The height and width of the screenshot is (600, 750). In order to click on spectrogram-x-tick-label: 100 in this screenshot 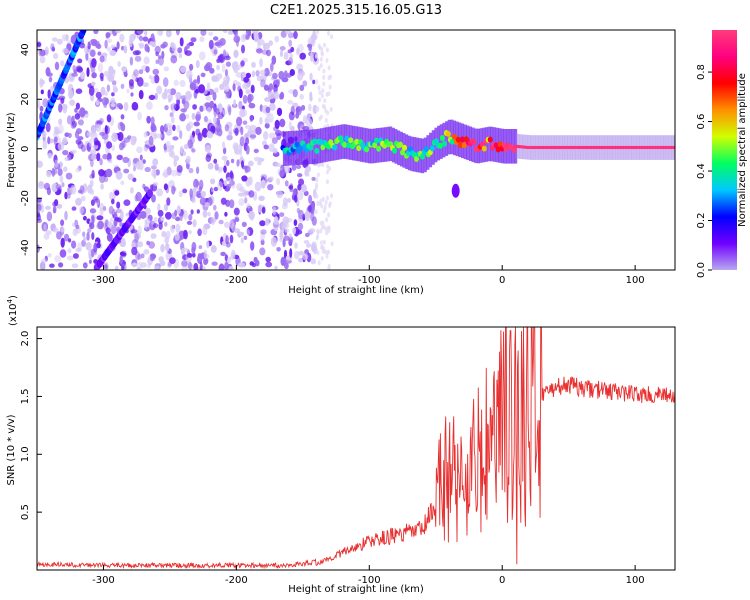, I will do `click(635, 280)`.